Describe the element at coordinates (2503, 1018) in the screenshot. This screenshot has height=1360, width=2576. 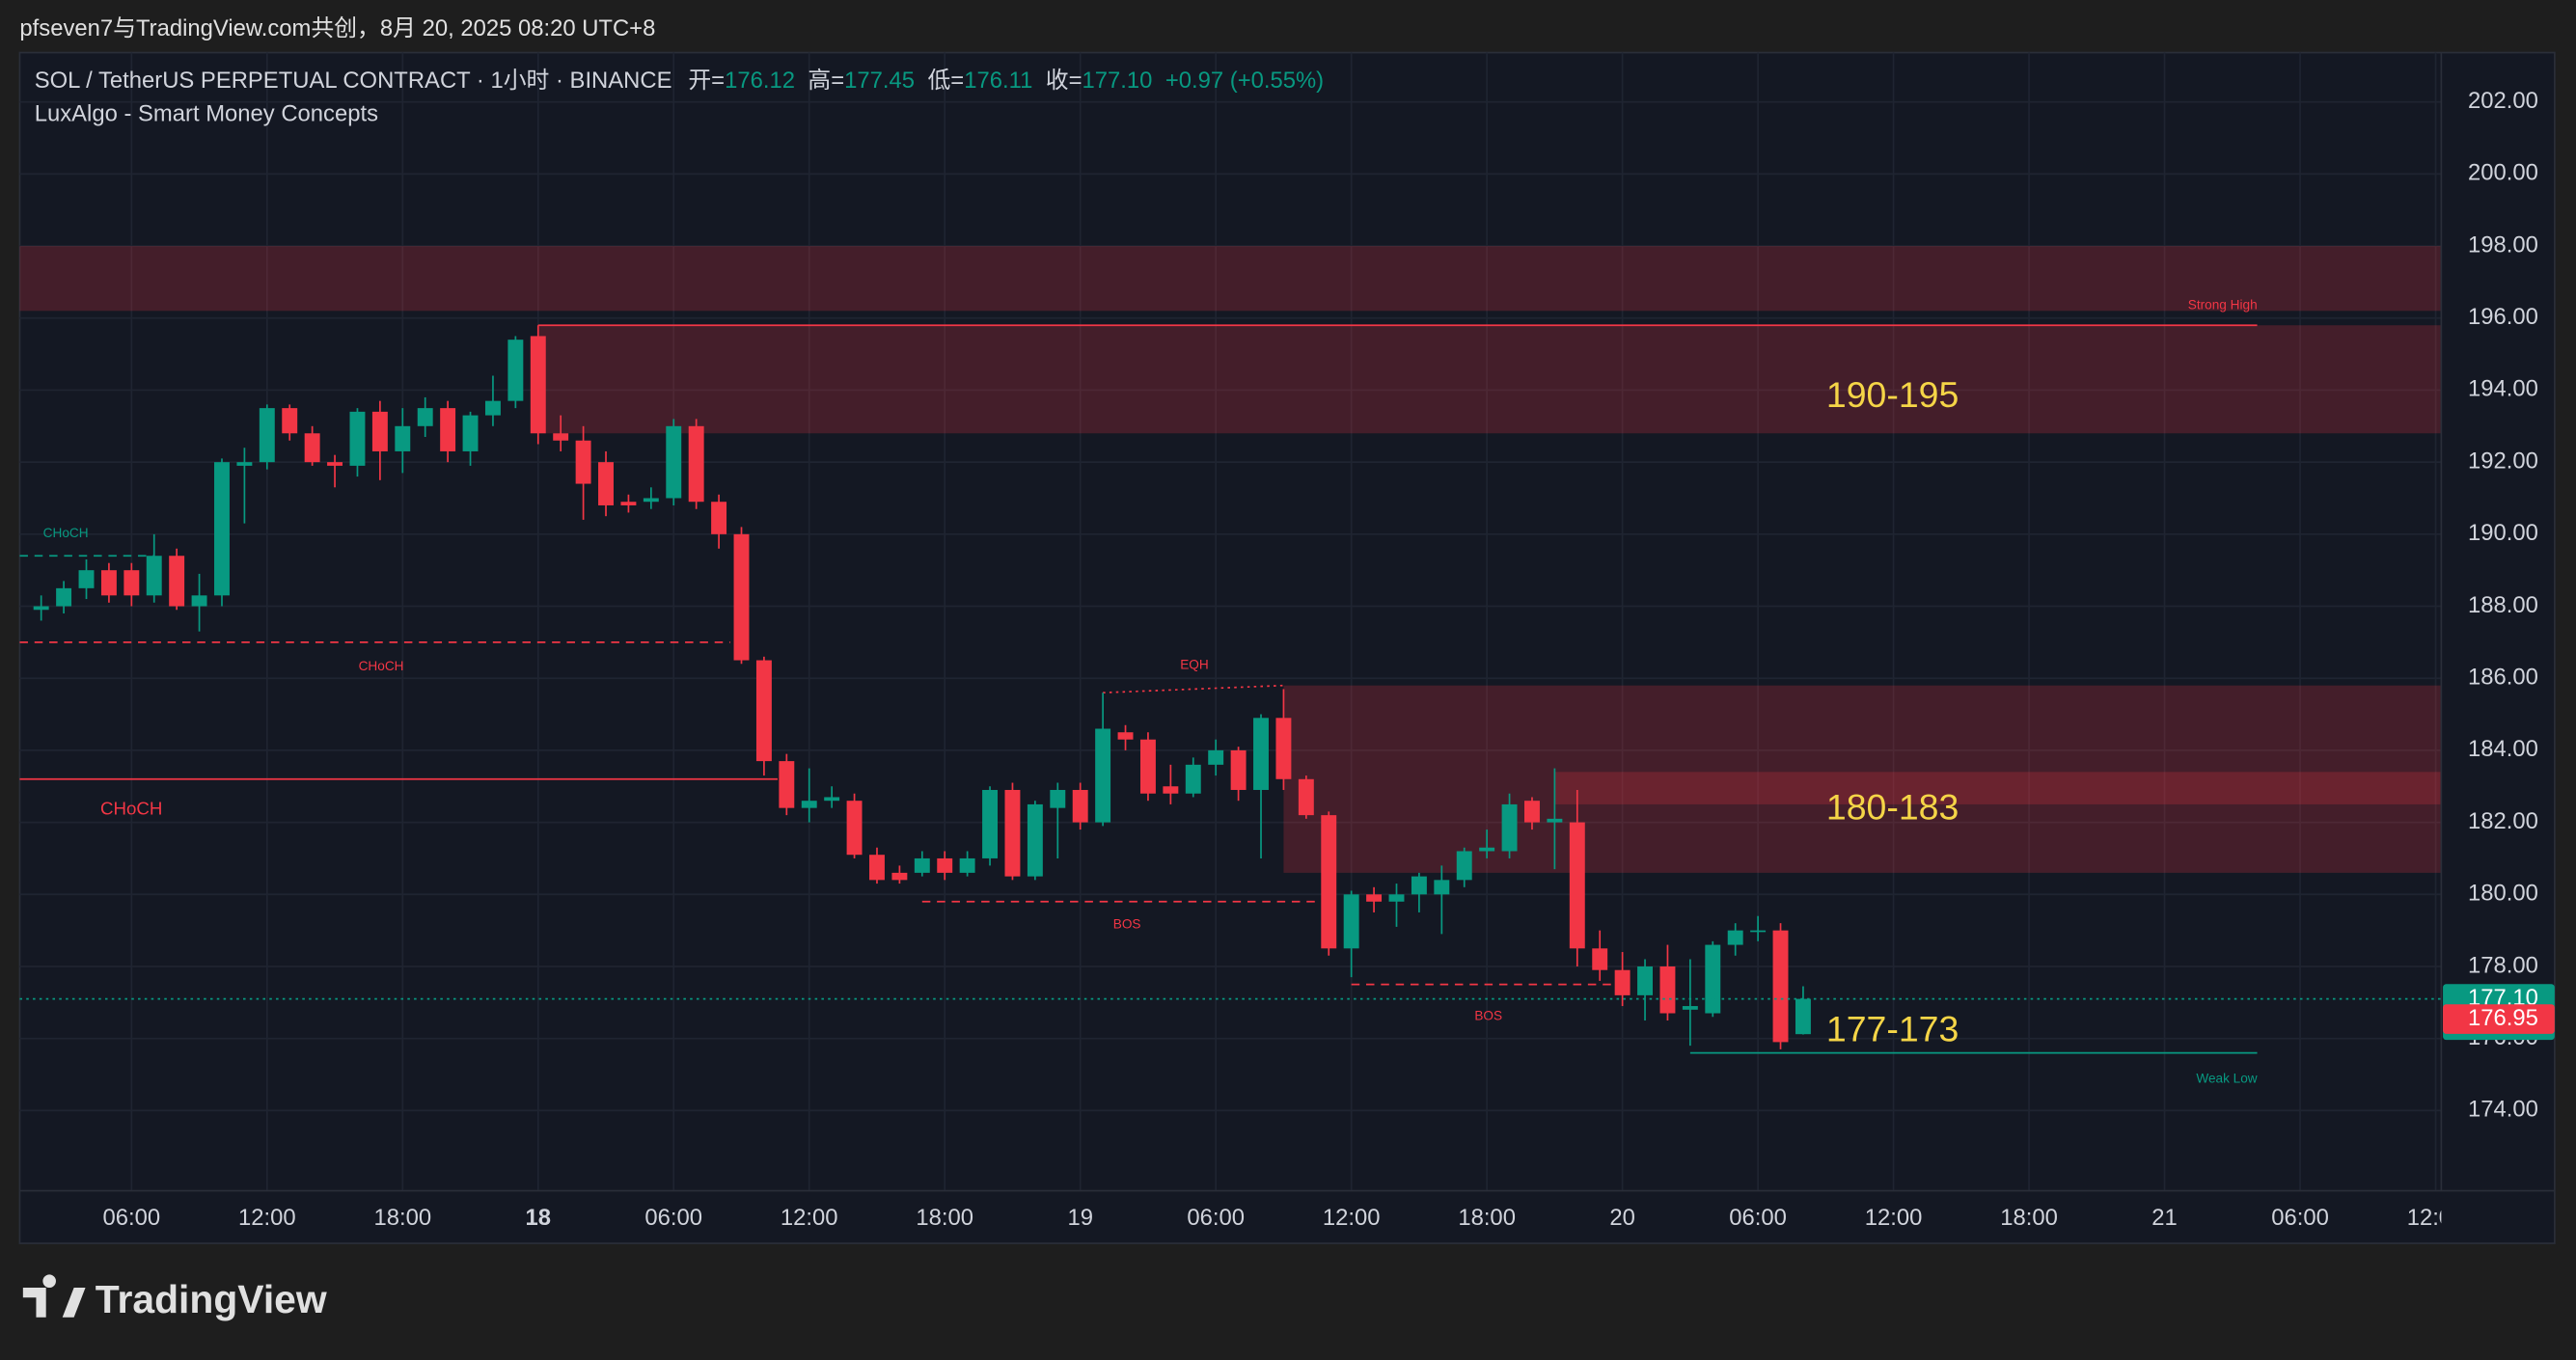
I see `price-marker-label: 176.95` at that location.